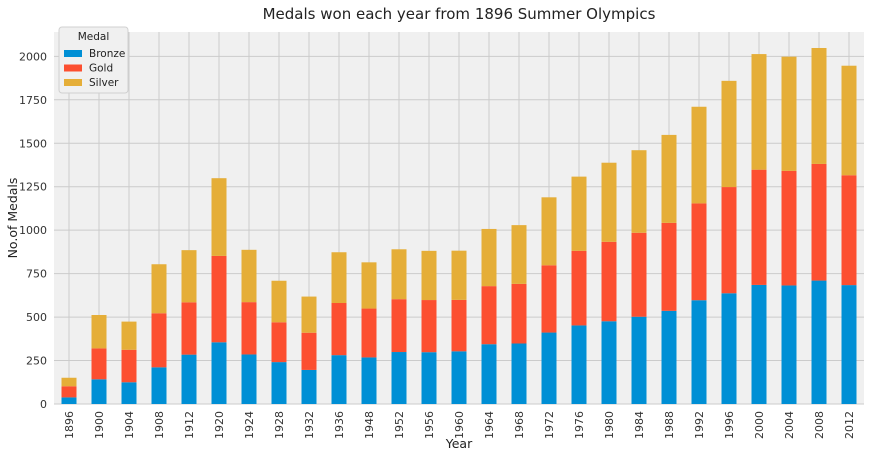 The height and width of the screenshot is (457, 874). Describe the element at coordinates (369, 425) in the screenshot. I see `x-tick-label: 1948` at that location.